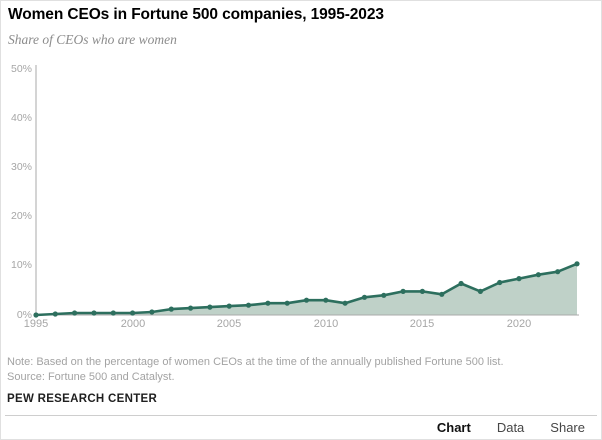  I want to click on y-tick-label: 0%, so click(24, 315).